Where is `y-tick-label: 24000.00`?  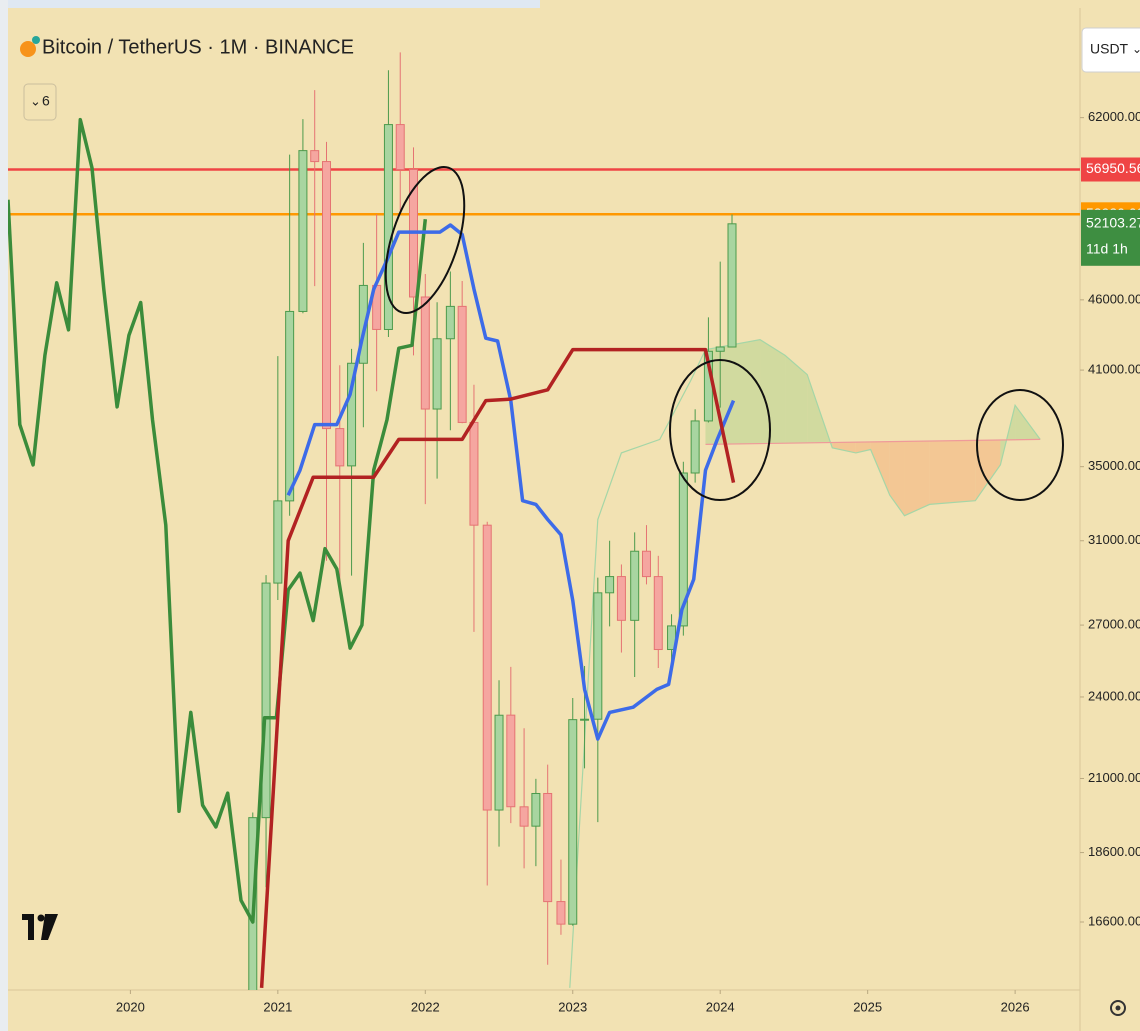
y-tick-label: 24000.00 is located at coordinates (1114, 695).